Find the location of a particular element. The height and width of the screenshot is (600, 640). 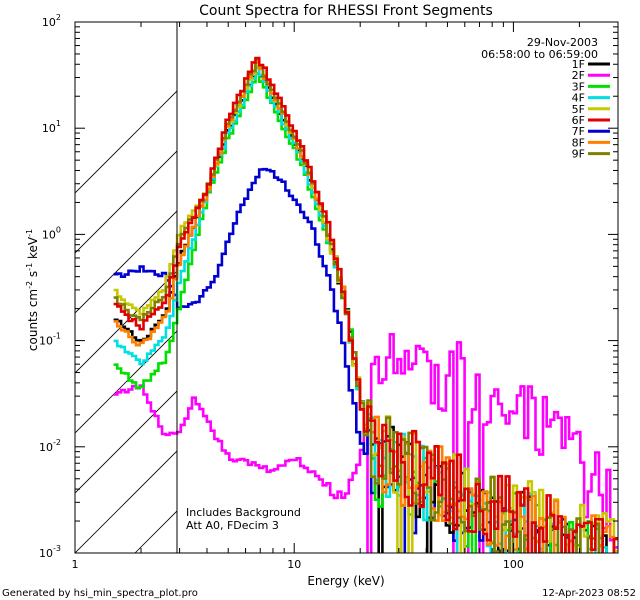

footer-timestamp: 12-Apr-2023 08:52 is located at coordinates (589, 593).